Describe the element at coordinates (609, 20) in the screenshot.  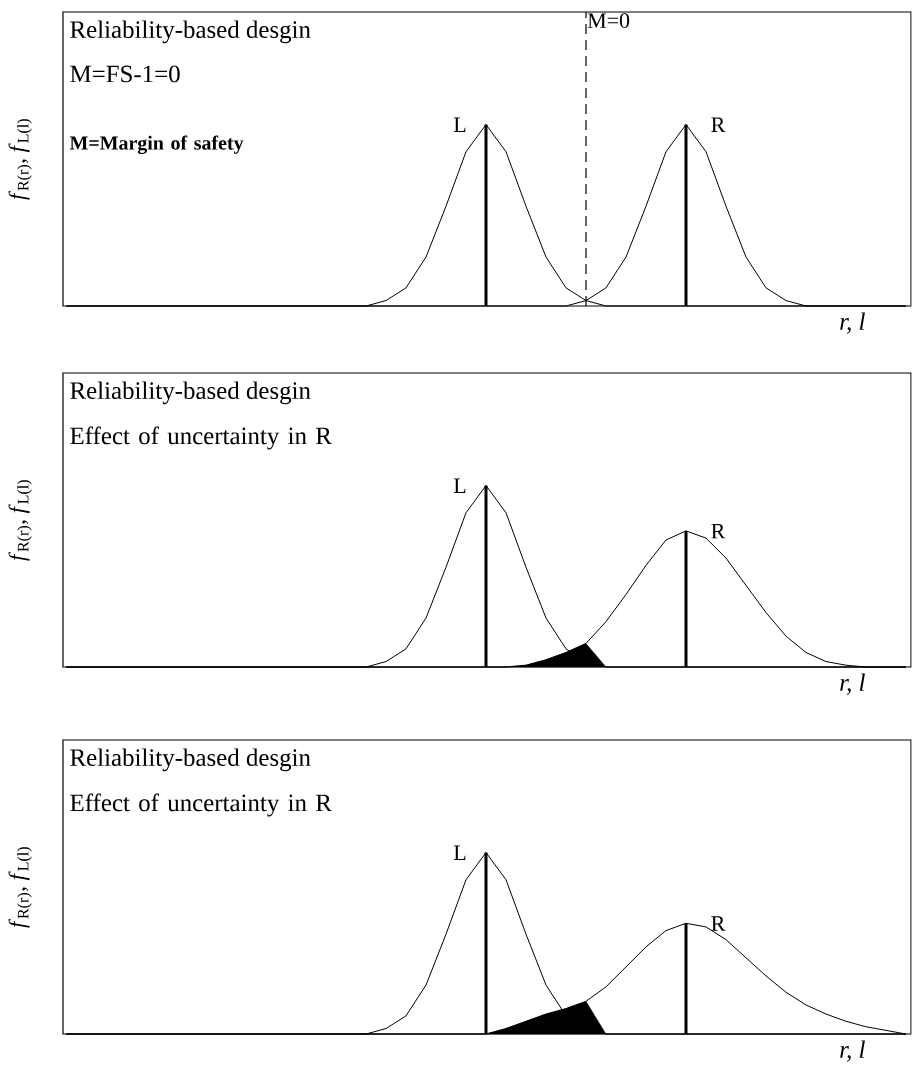
I see `text: M=0` at that location.